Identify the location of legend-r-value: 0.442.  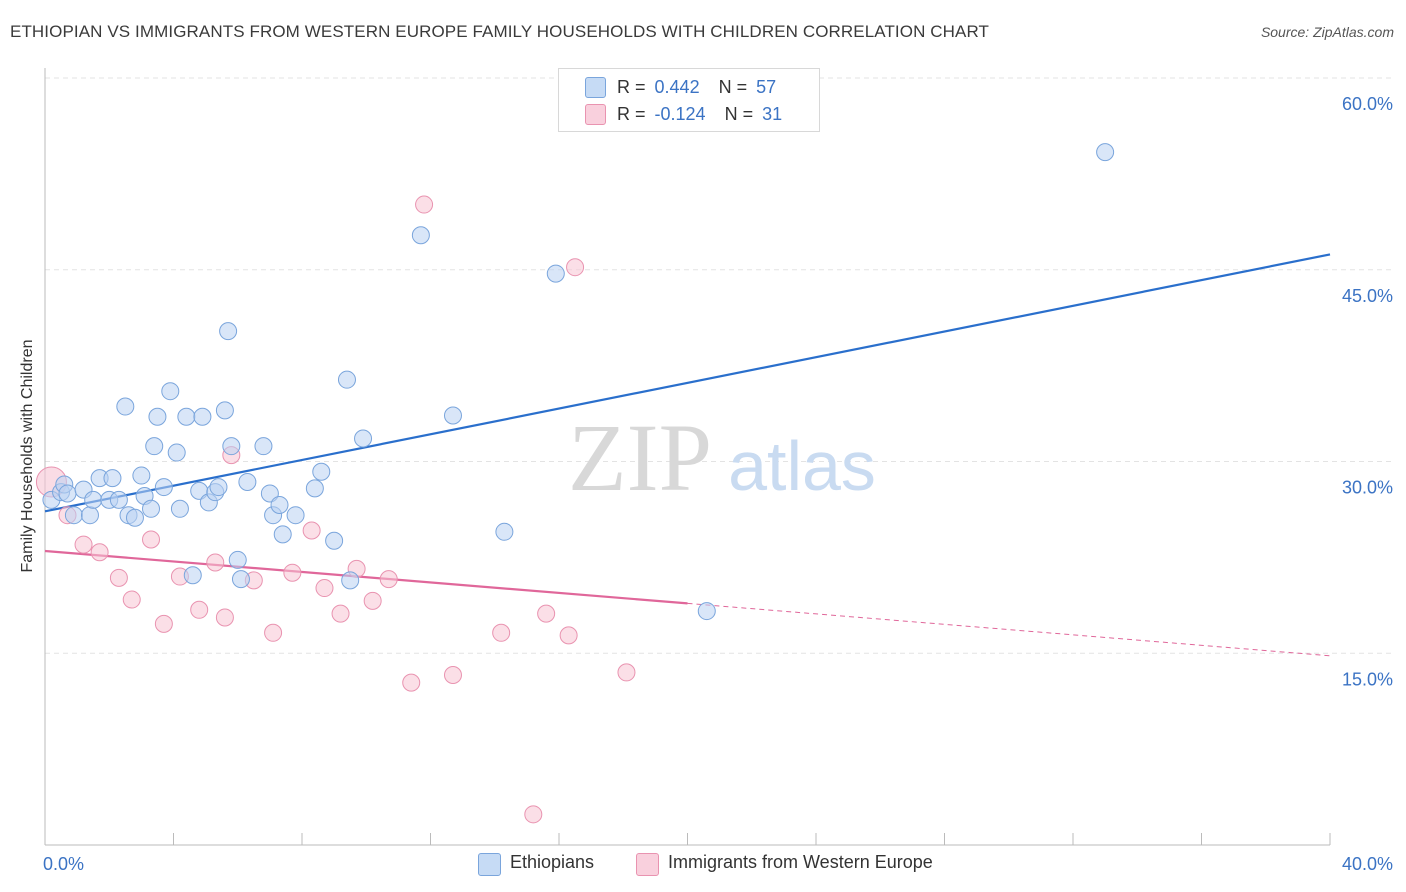
(677, 87).